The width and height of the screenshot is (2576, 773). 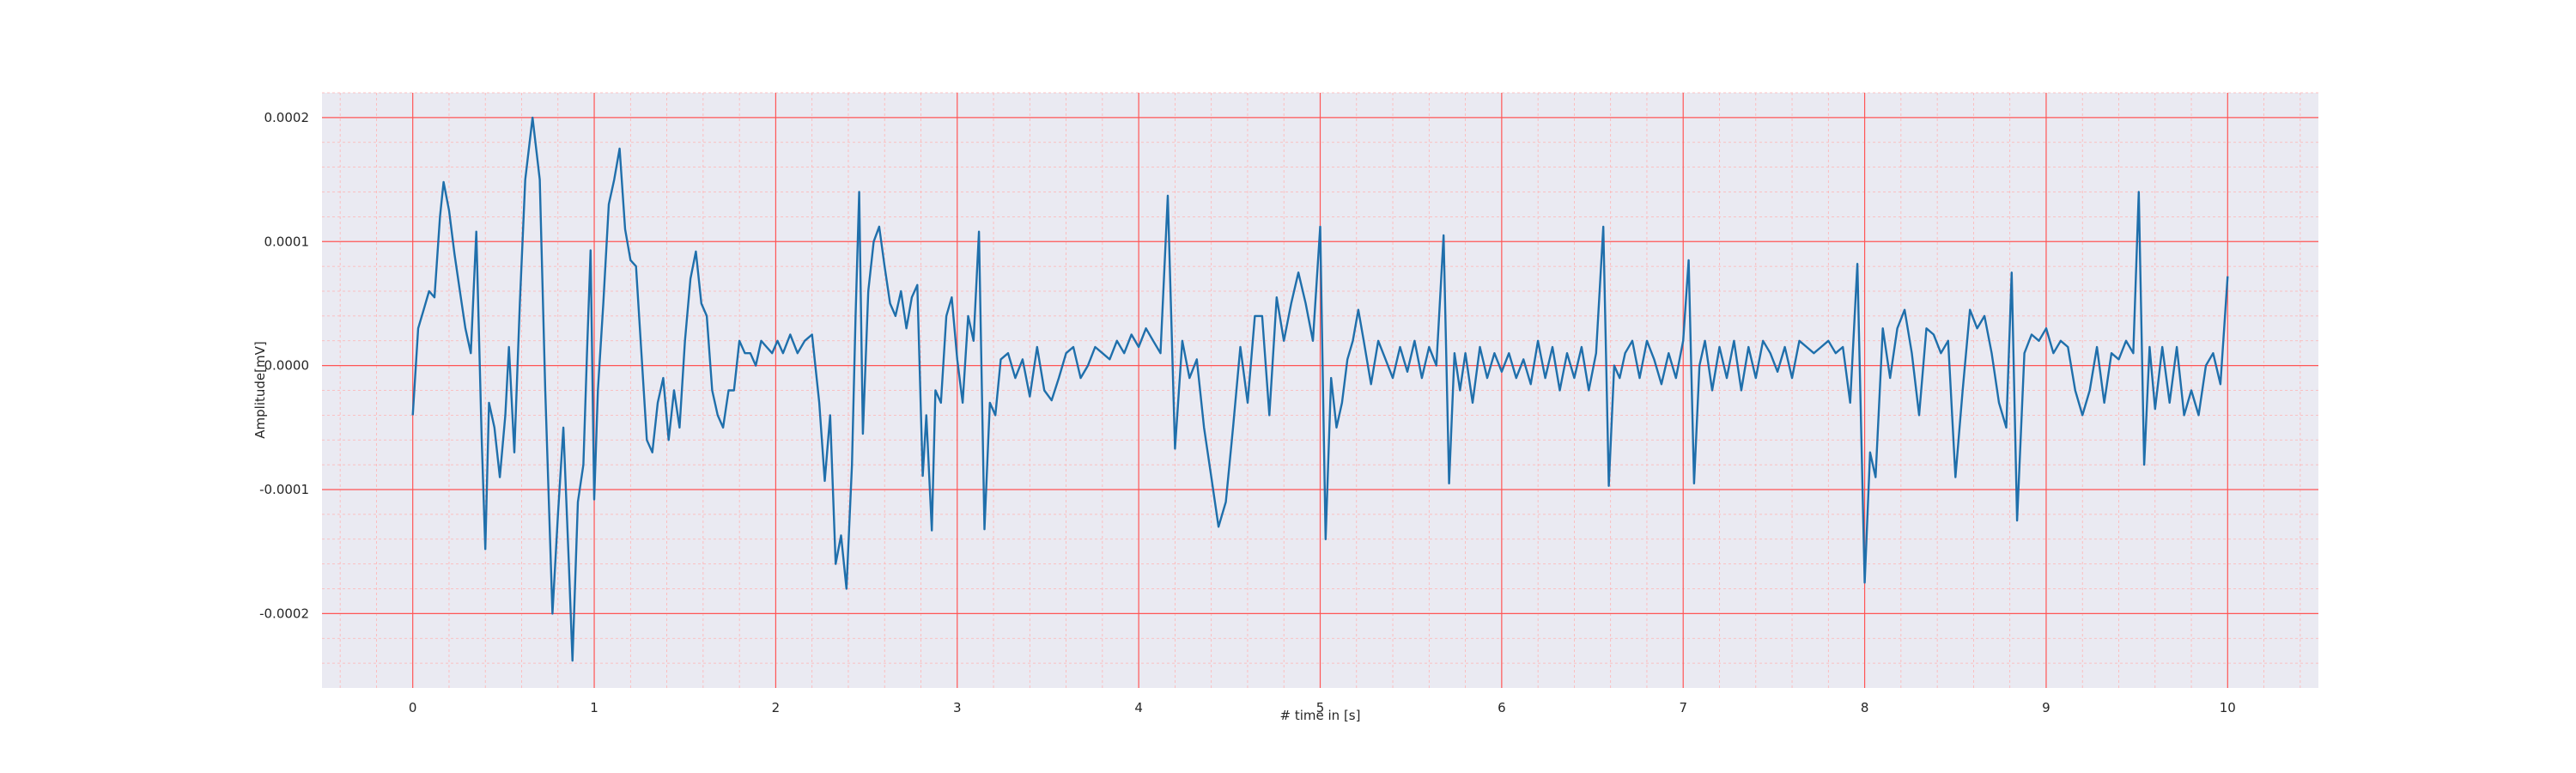 I want to click on x-tick-label: 8, so click(x=1865, y=707).